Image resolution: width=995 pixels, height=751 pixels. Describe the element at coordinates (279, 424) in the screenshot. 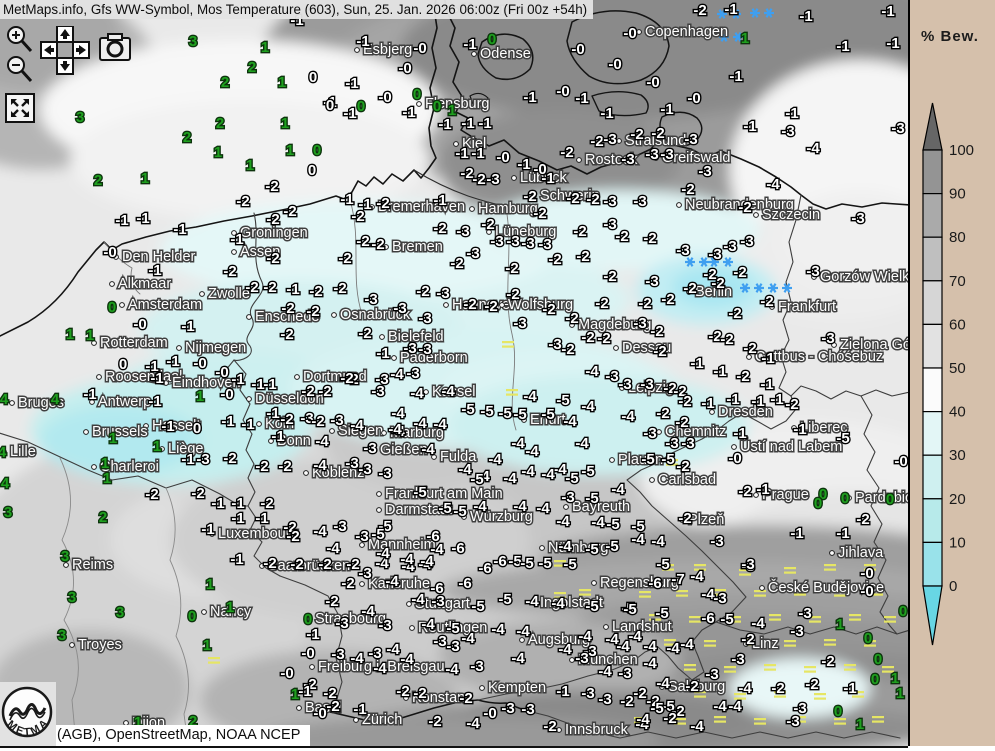

I see `city-label: Köln` at that location.